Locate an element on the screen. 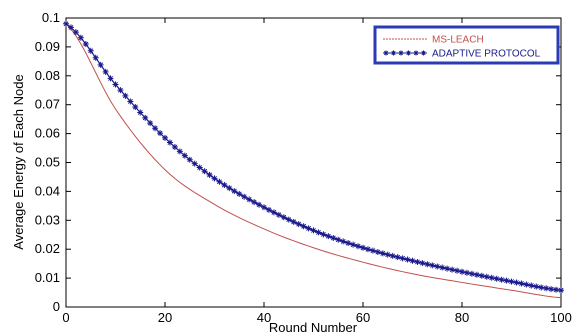  y-tick-label: 0.04 is located at coordinates (47, 190).